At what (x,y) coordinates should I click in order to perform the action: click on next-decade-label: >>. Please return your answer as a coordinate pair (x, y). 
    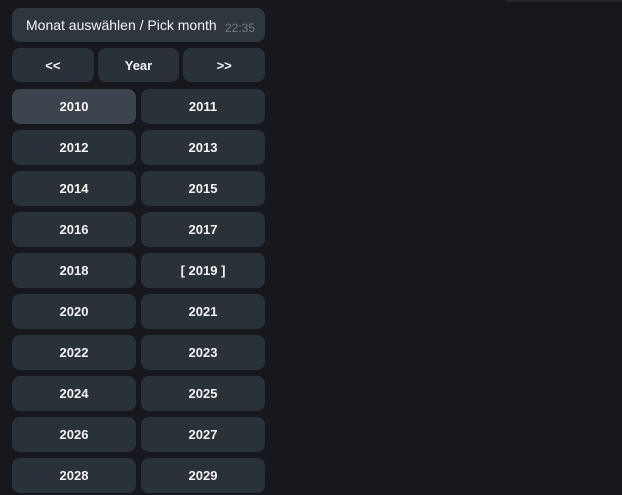
    Looking at the image, I should click on (224, 65).